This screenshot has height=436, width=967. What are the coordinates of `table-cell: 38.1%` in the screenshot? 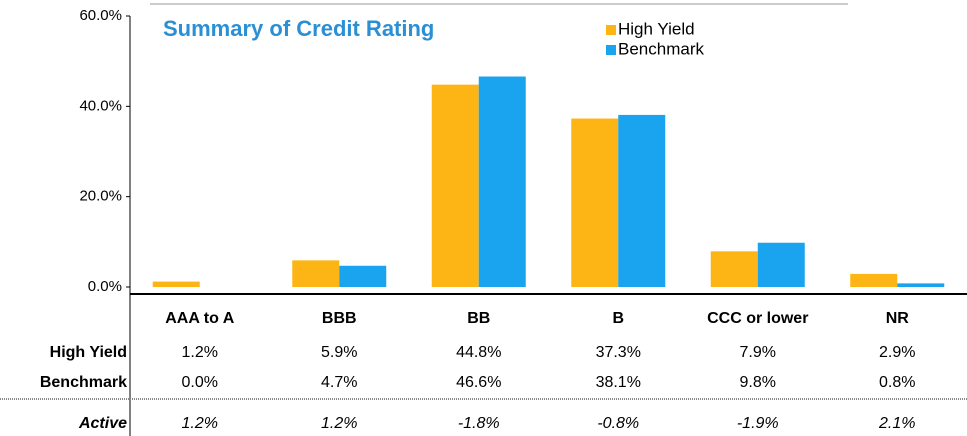 It's located at (618, 382).